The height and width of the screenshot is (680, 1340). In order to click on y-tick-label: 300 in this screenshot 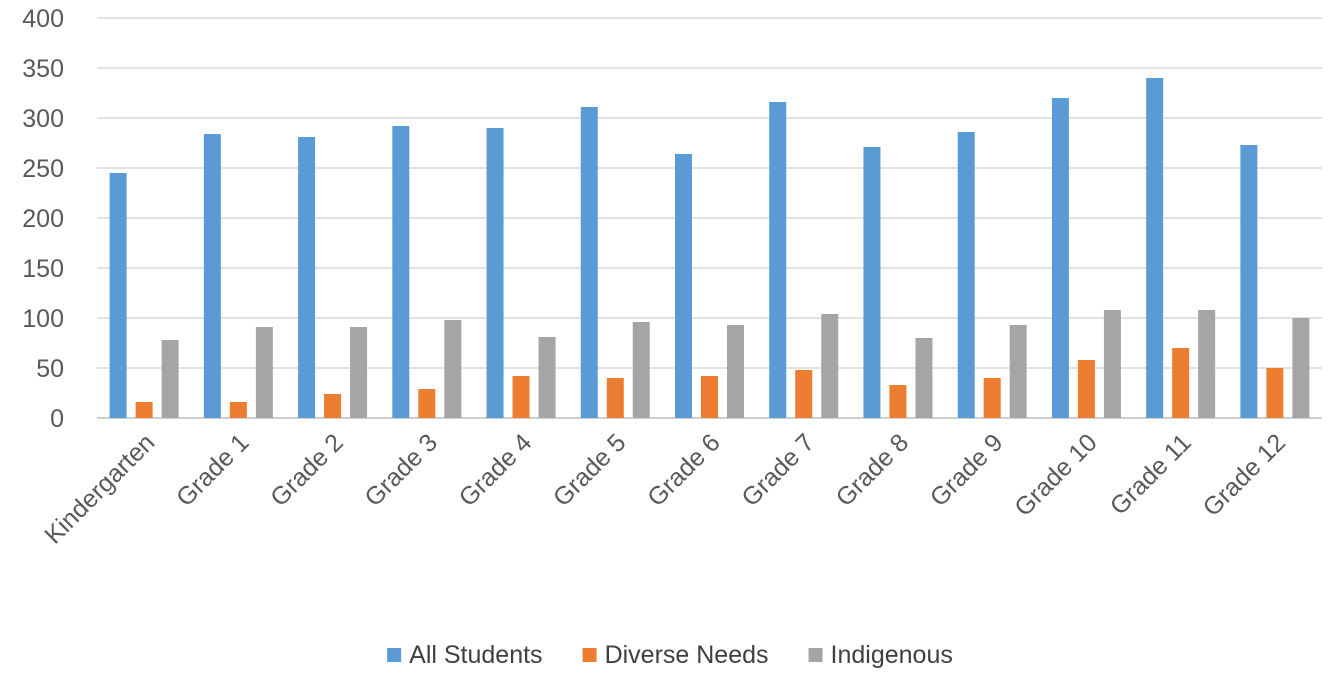, I will do `click(43, 119)`.